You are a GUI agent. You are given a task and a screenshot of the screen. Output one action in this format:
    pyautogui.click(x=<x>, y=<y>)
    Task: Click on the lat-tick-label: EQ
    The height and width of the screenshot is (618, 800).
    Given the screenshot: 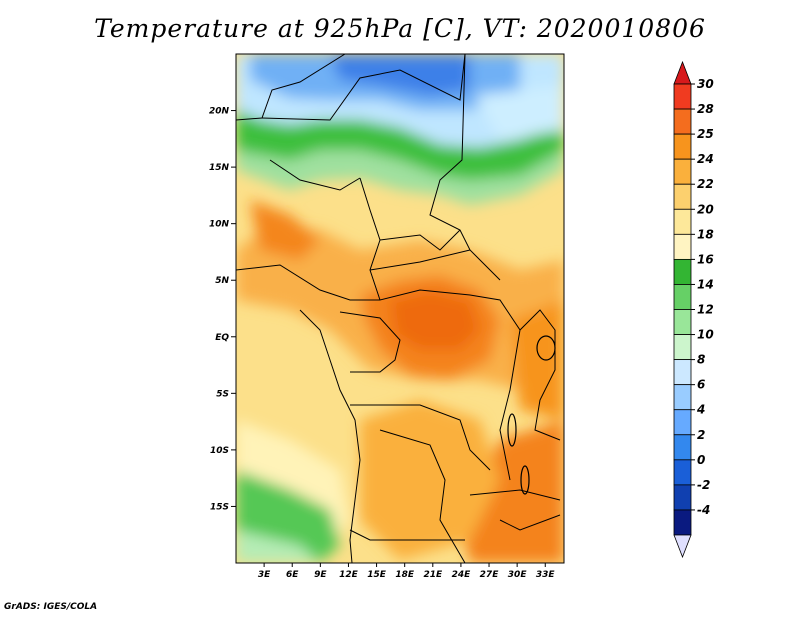 What is the action you would take?
    pyautogui.click(x=222, y=338)
    